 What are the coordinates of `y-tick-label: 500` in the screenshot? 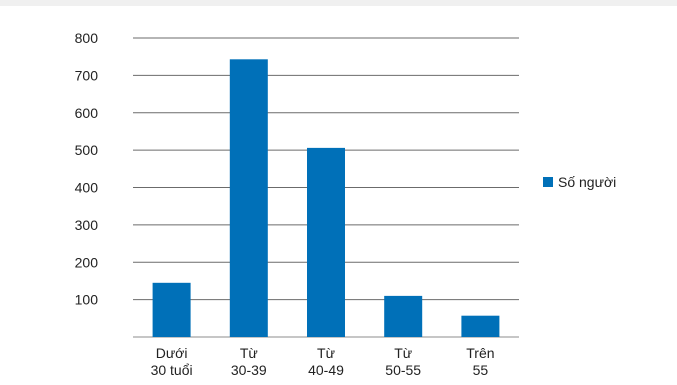 It's located at (87, 150).